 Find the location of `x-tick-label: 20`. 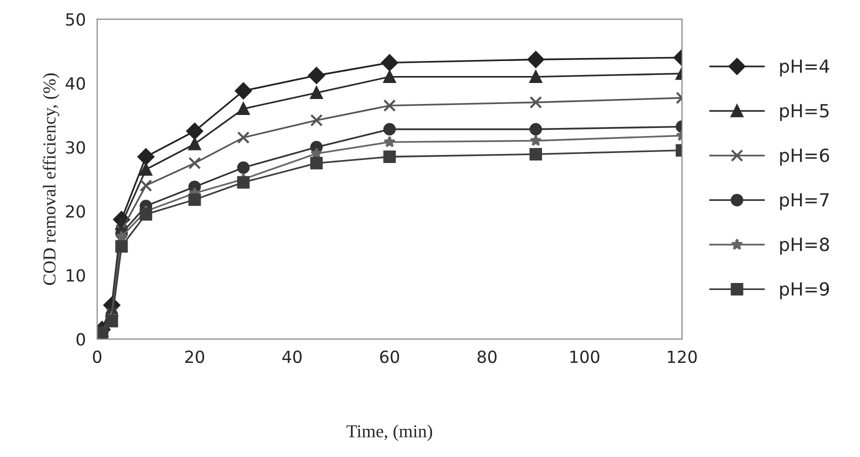

x-tick-label: 20 is located at coordinates (194, 357).